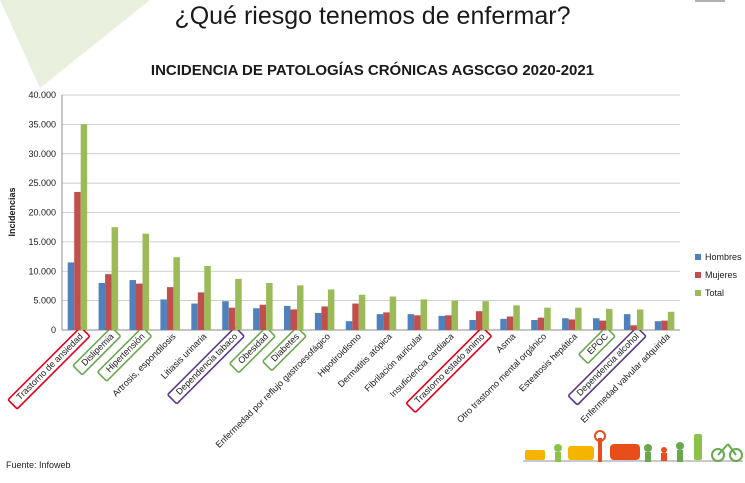 The image size is (745, 483). What do you see at coordinates (44, 301) in the screenshot?
I see `y-tick-label: 5.000` at bounding box center [44, 301].